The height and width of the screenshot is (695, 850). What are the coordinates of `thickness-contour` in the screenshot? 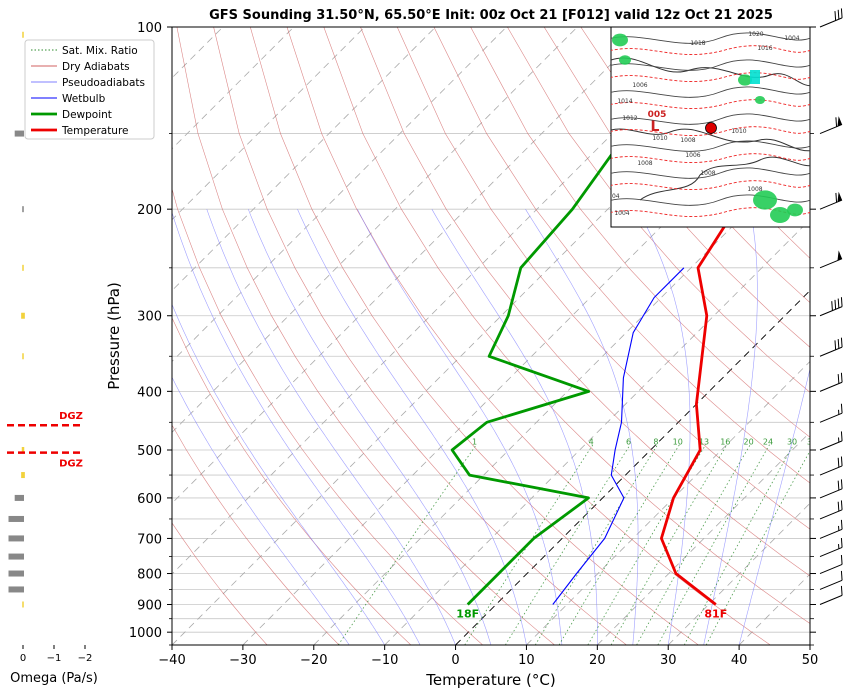 It's located at (710, 158).